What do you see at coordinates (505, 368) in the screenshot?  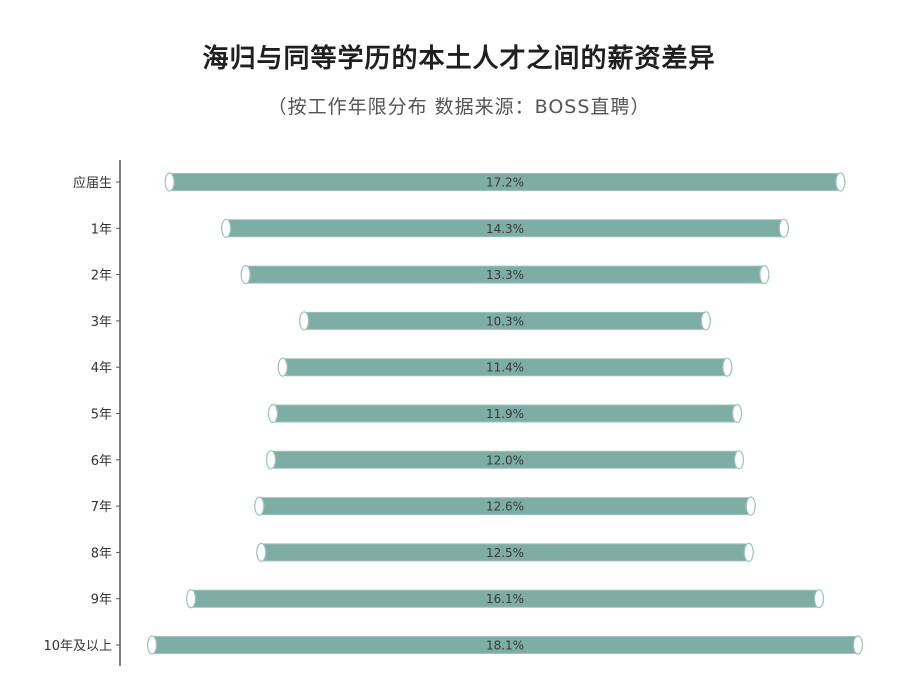 I see `bar-value-label: 11.4%` at bounding box center [505, 368].